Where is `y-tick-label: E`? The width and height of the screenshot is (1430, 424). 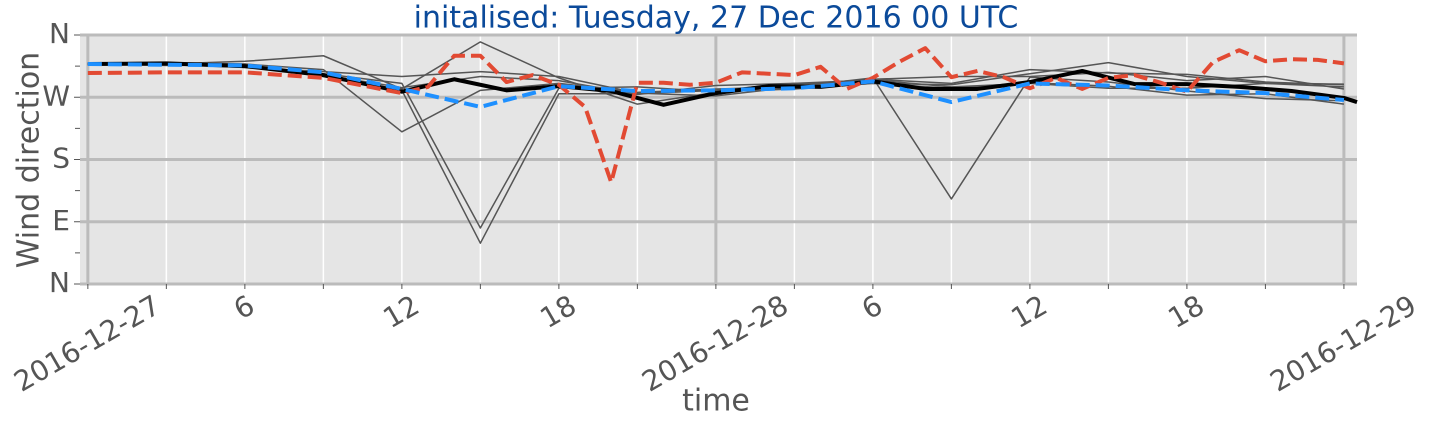 y-tick-label: E is located at coordinates (61, 220).